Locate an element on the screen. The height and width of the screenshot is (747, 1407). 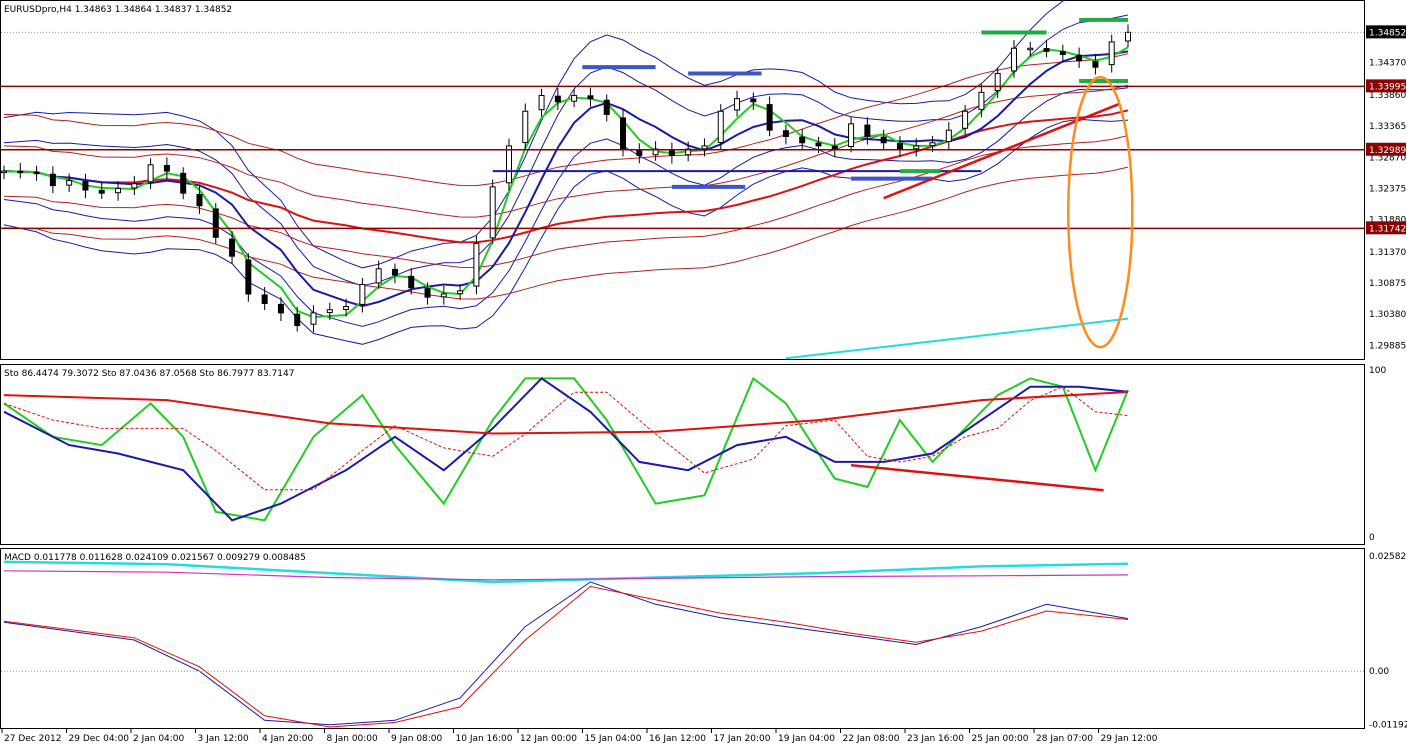
stoch-tick-label: 100 is located at coordinates (1377, 371).